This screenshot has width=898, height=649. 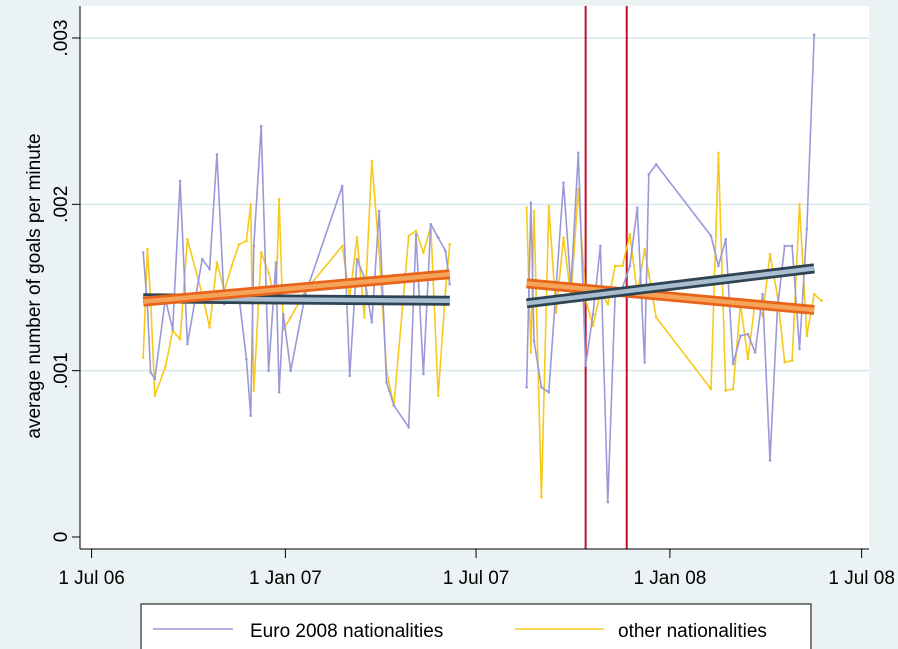 I want to click on legend-label-euro: Euro 2008 nationalities, so click(x=346, y=631).